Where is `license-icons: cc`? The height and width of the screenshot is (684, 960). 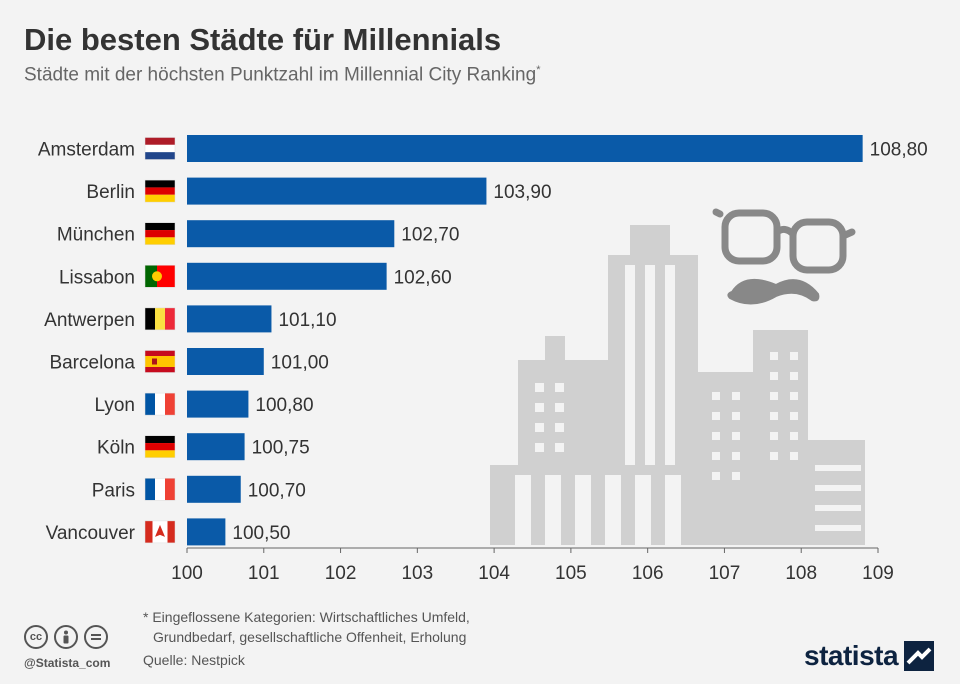 license-icons: cc is located at coordinates (66, 637).